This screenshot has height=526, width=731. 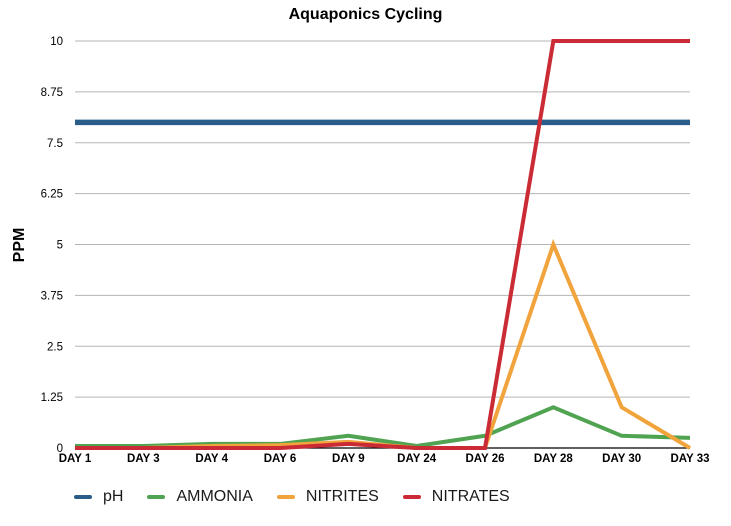 What do you see at coordinates (113, 496) in the screenshot?
I see `legend-label: pH` at bounding box center [113, 496].